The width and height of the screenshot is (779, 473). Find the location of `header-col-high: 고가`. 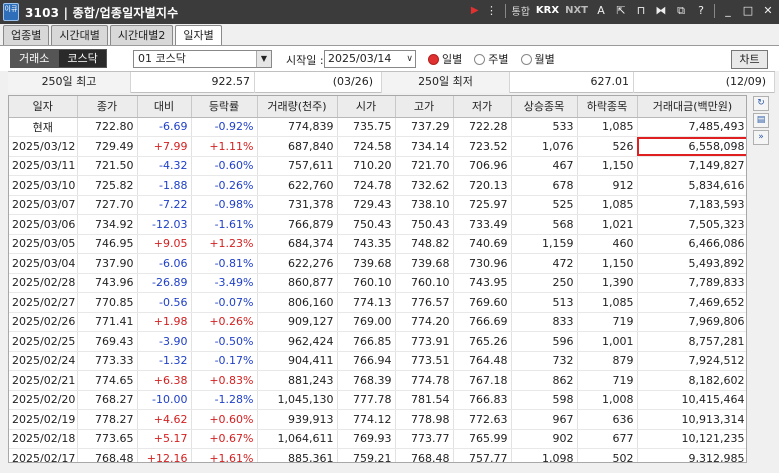

header-col-high: 고가 is located at coordinates (424, 107).